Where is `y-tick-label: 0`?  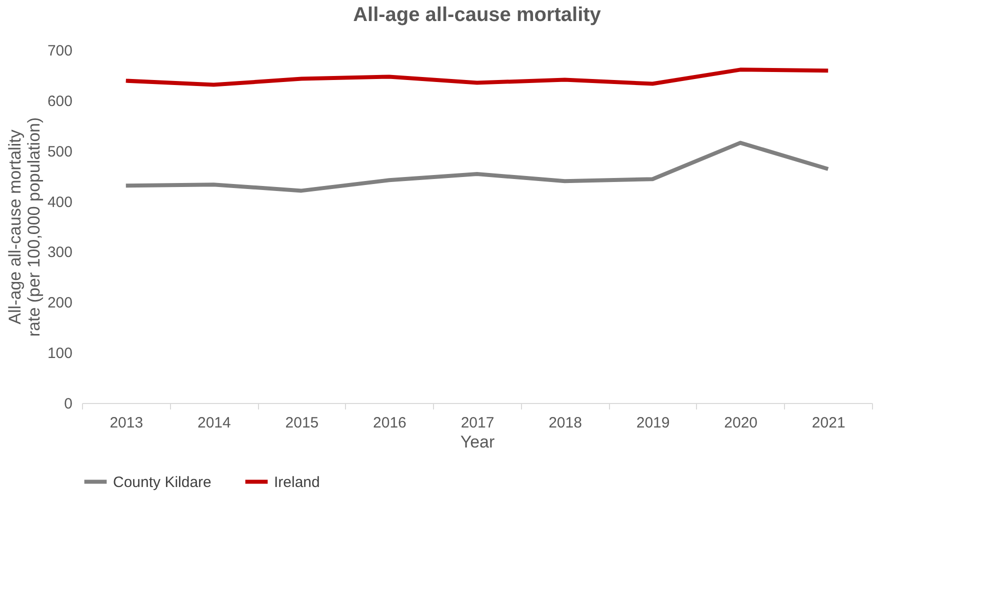
y-tick-label: 0 is located at coordinates (68, 404).